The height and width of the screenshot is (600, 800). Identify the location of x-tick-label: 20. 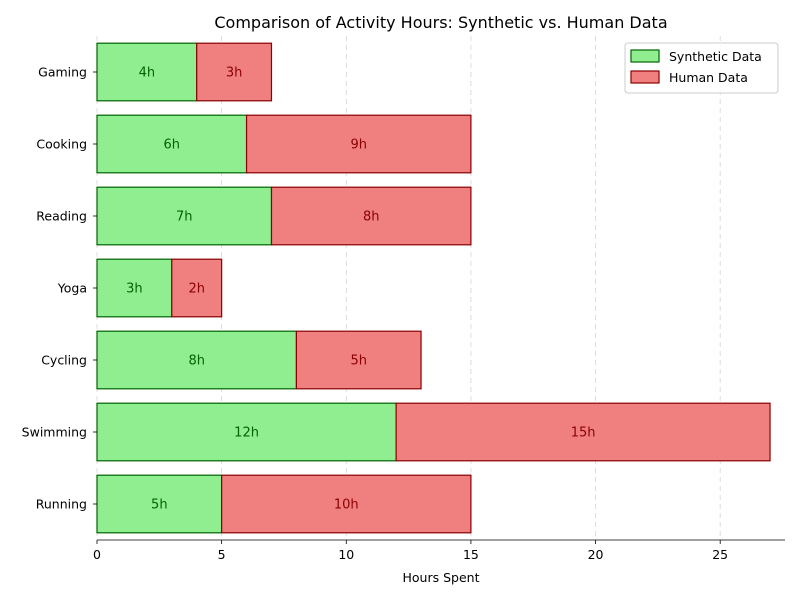
(596, 554).